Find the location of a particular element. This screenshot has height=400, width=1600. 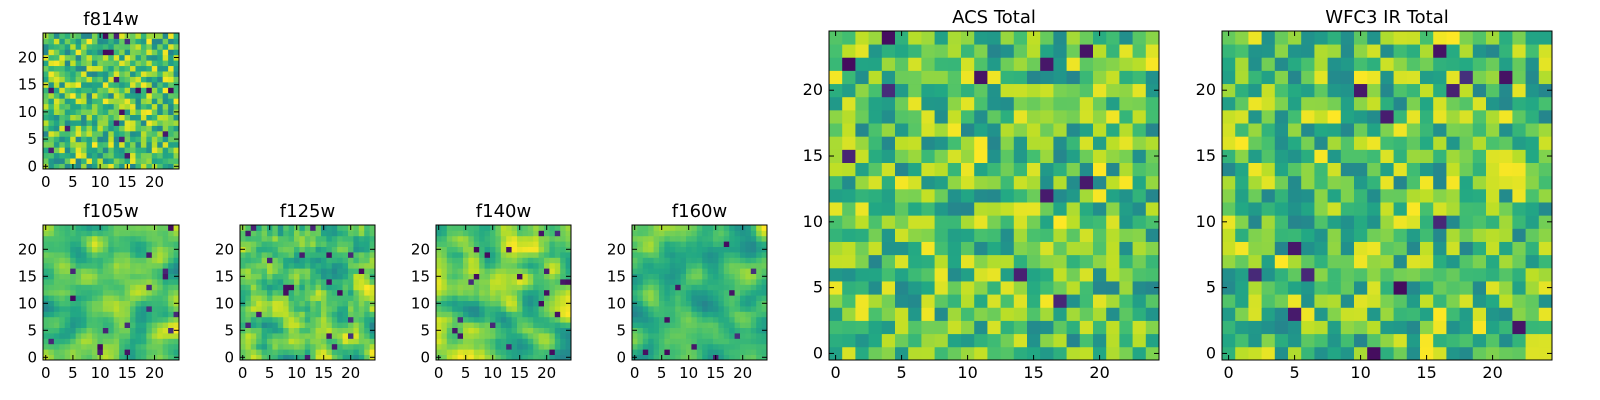

axes-frame is located at coordinates (111, 292).